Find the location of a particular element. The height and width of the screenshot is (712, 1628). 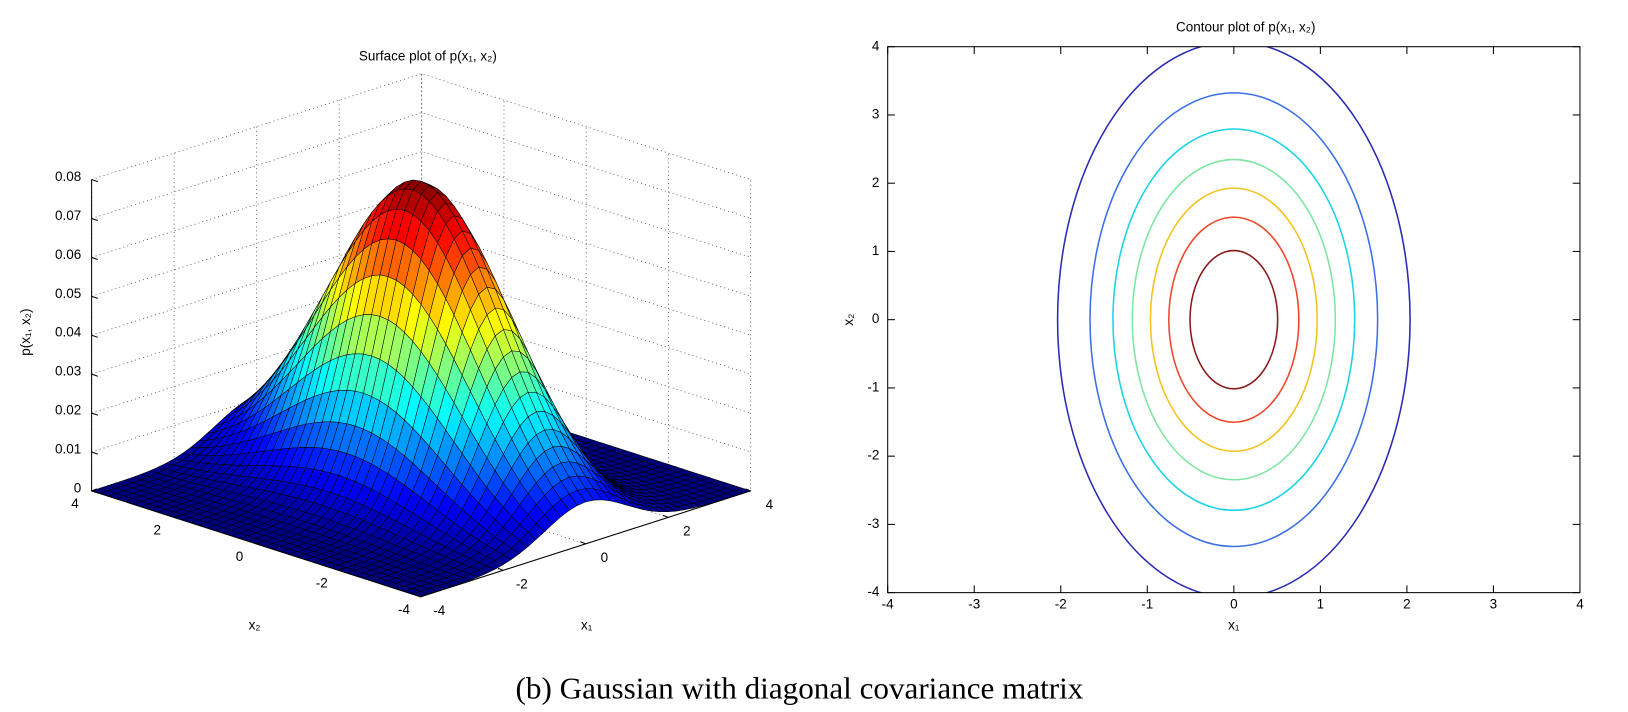

z-tick-label: 0.01 is located at coordinates (68, 448).